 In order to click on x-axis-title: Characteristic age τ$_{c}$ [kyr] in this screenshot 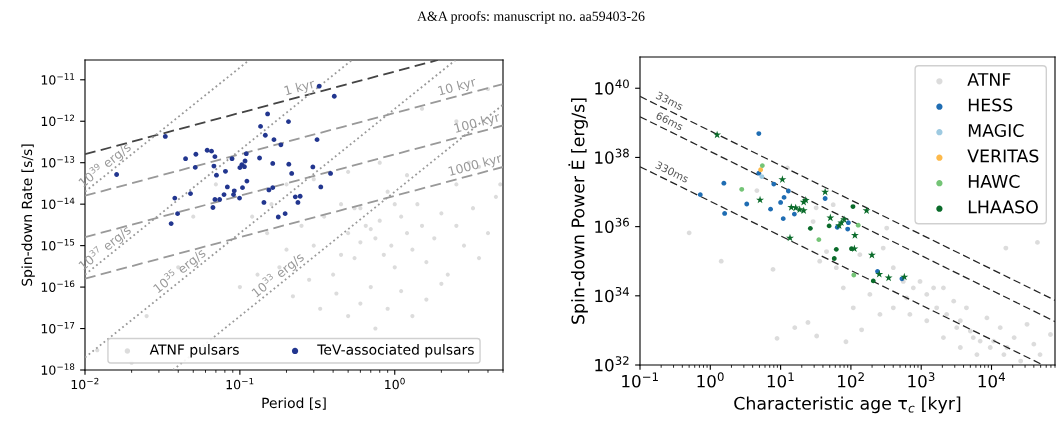, I will do `click(847, 405)`.